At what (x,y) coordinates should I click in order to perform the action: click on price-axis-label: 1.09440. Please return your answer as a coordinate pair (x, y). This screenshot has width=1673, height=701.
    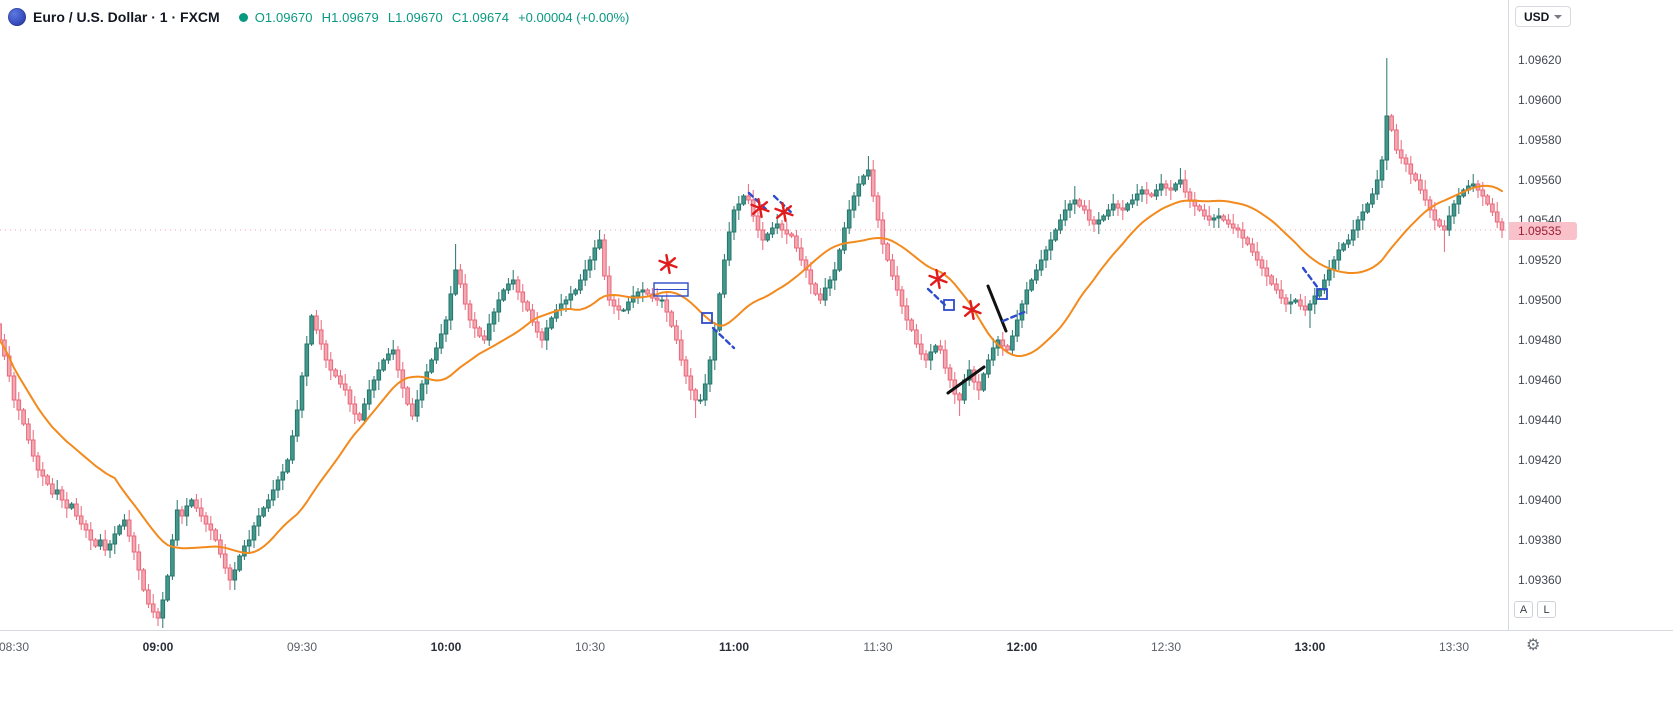
    Looking at the image, I should click on (1540, 420).